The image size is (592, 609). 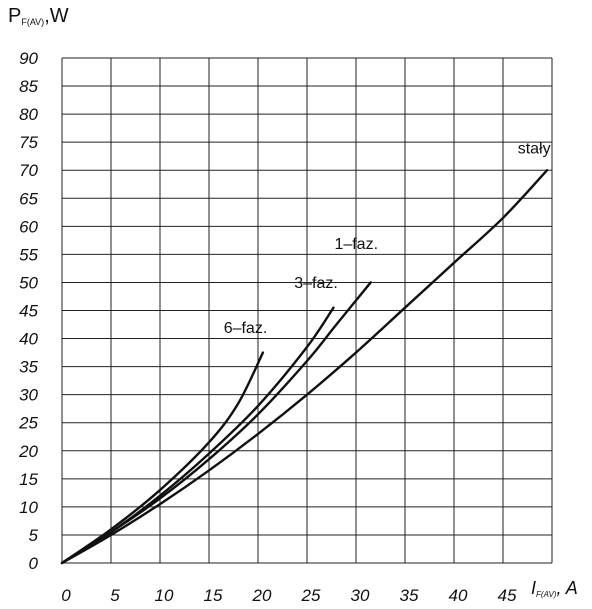 What do you see at coordinates (28, 142) in the screenshot?
I see `y-tick-label: 75` at bounding box center [28, 142].